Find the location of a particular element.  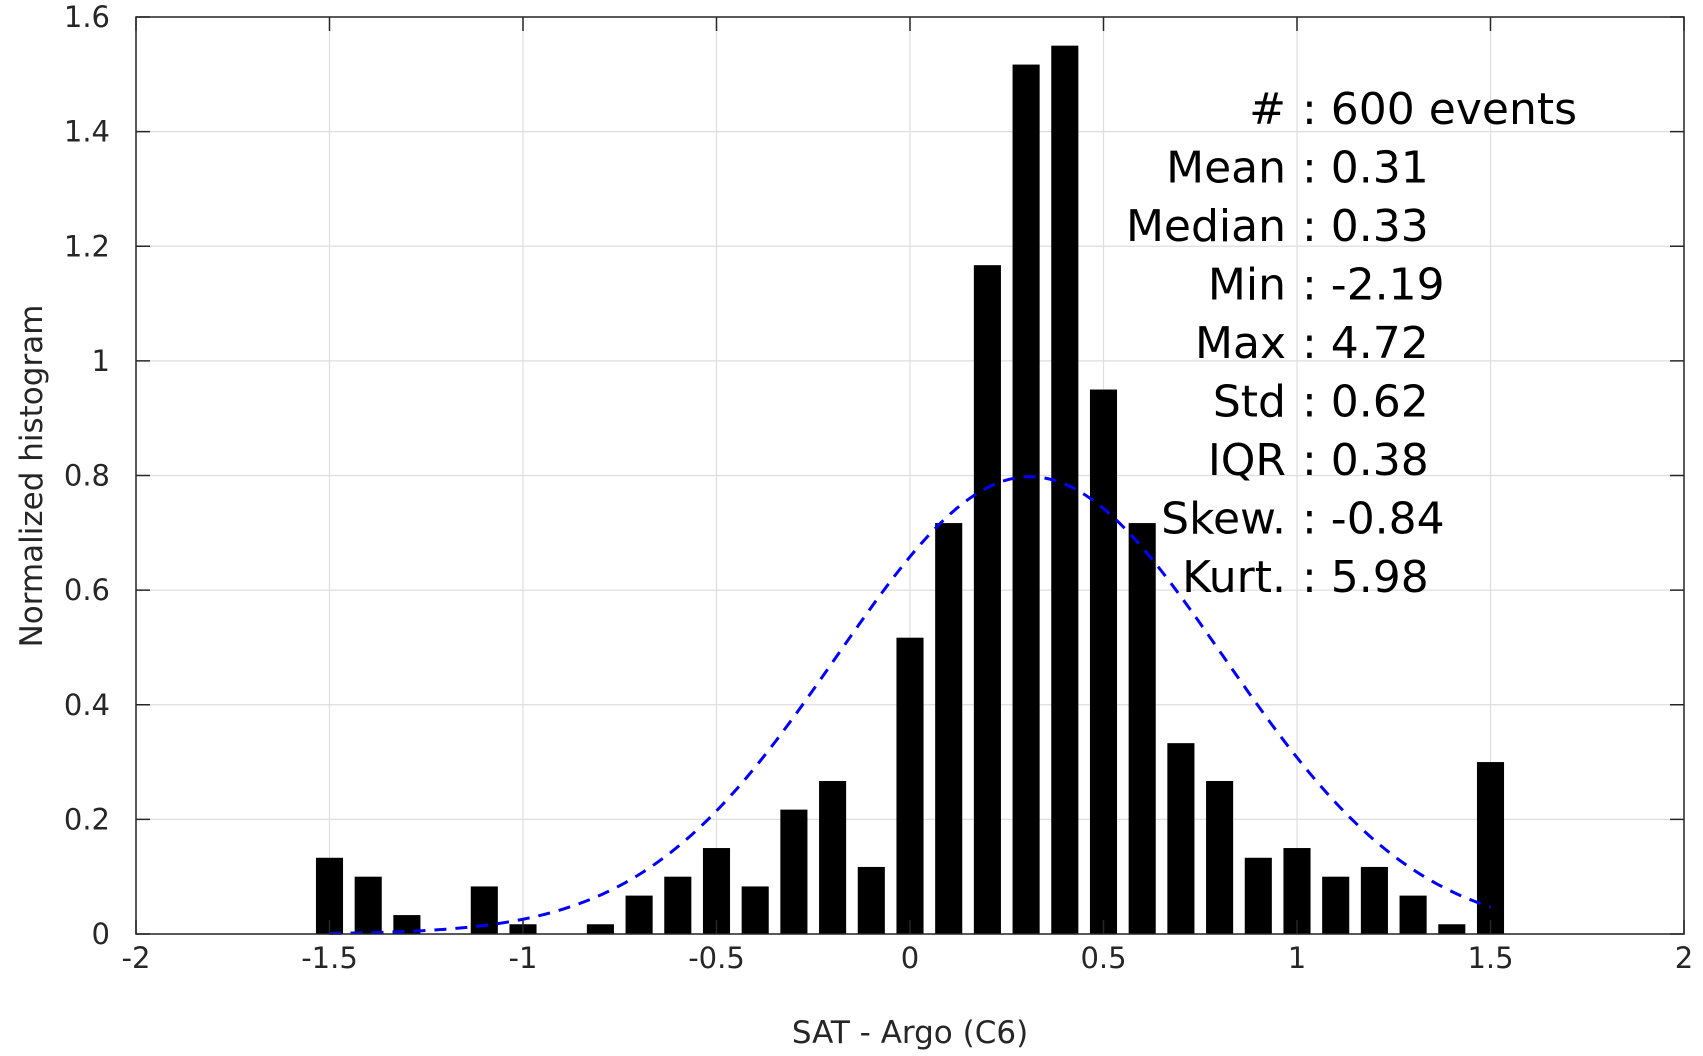

x-tick-label: 2 is located at coordinates (1684, 958).